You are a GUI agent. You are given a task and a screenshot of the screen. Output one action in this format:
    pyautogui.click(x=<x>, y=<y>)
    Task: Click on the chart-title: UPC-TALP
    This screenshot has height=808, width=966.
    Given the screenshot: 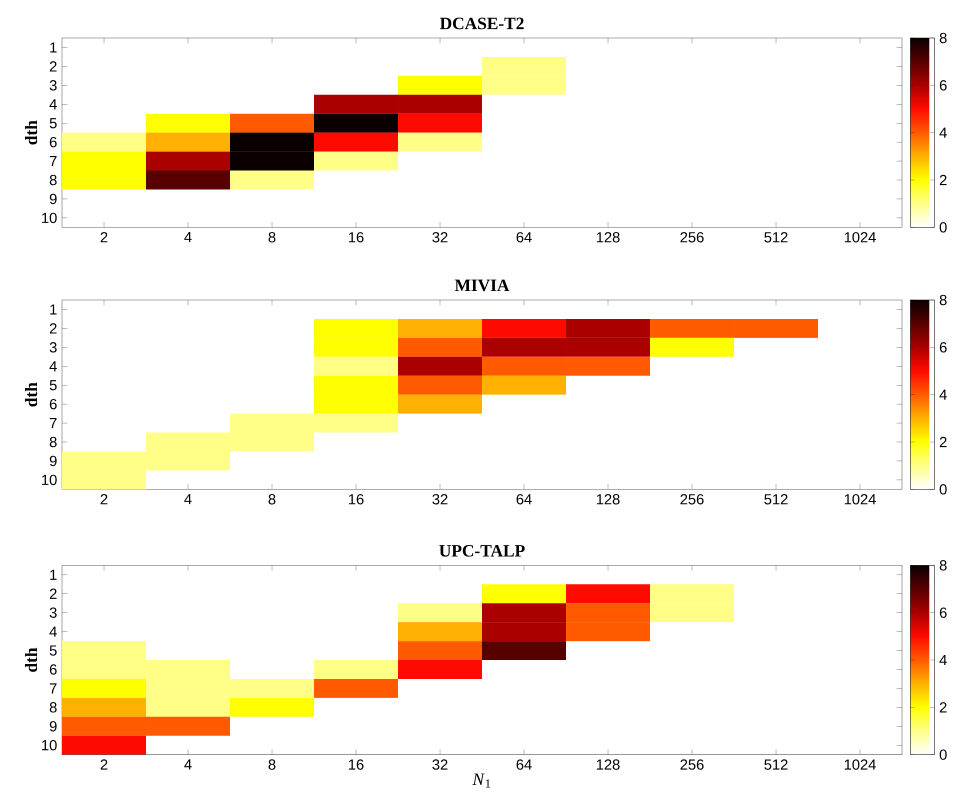 What is the action you would take?
    pyautogui.click(x=482, y=550)
    